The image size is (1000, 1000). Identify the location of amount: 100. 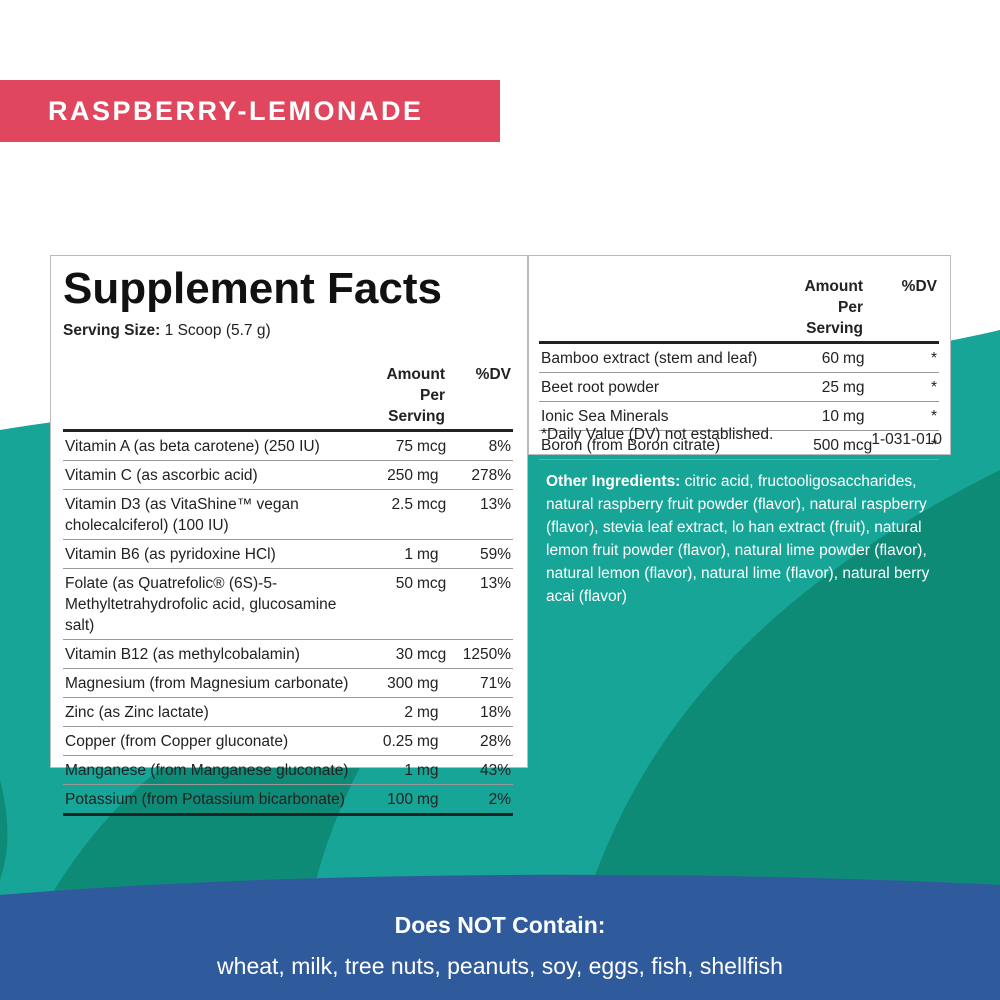
(388, 800).